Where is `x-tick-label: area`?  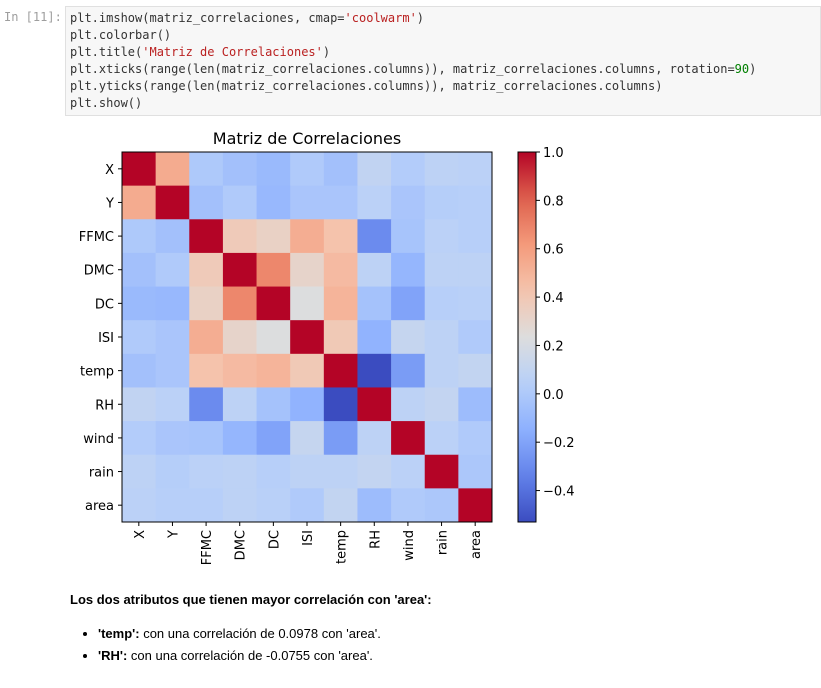 x-tick-label: area is located at coordinates (476, 544).